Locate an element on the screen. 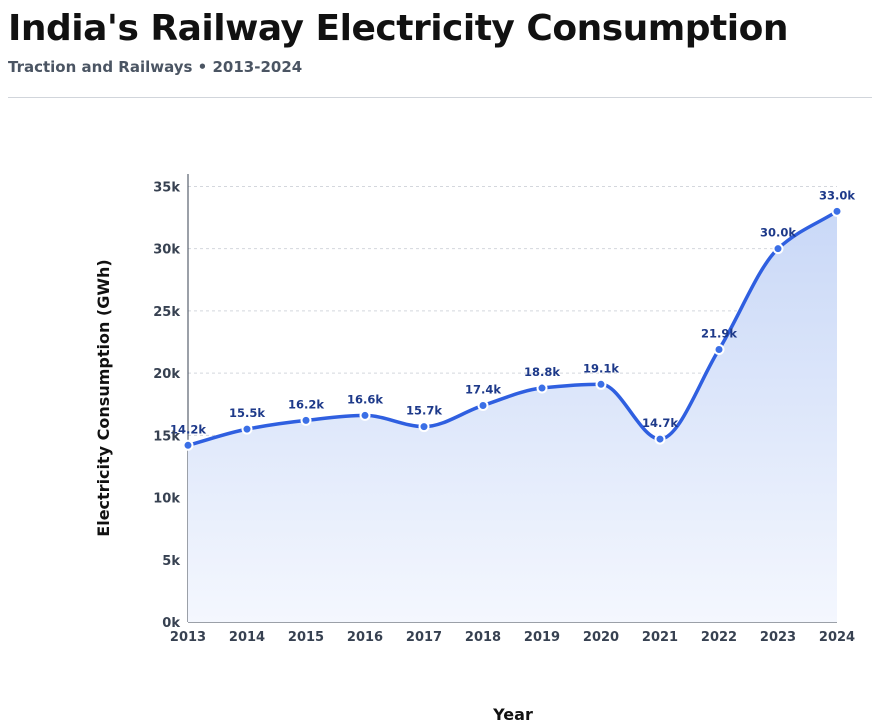 This screenshot has width=872, height=728. x-tick-label: 2023 is located at coordinates (778, 637).